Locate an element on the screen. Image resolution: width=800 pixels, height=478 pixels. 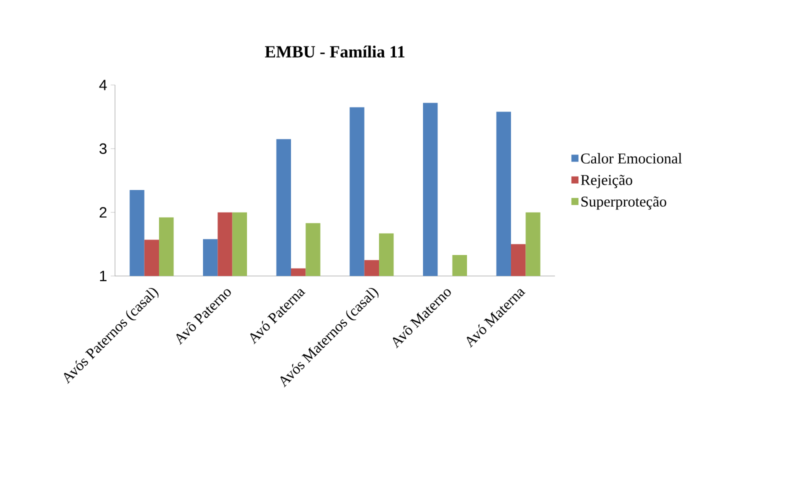
legend-label: Superproteção is located at coordinates (623, 203).